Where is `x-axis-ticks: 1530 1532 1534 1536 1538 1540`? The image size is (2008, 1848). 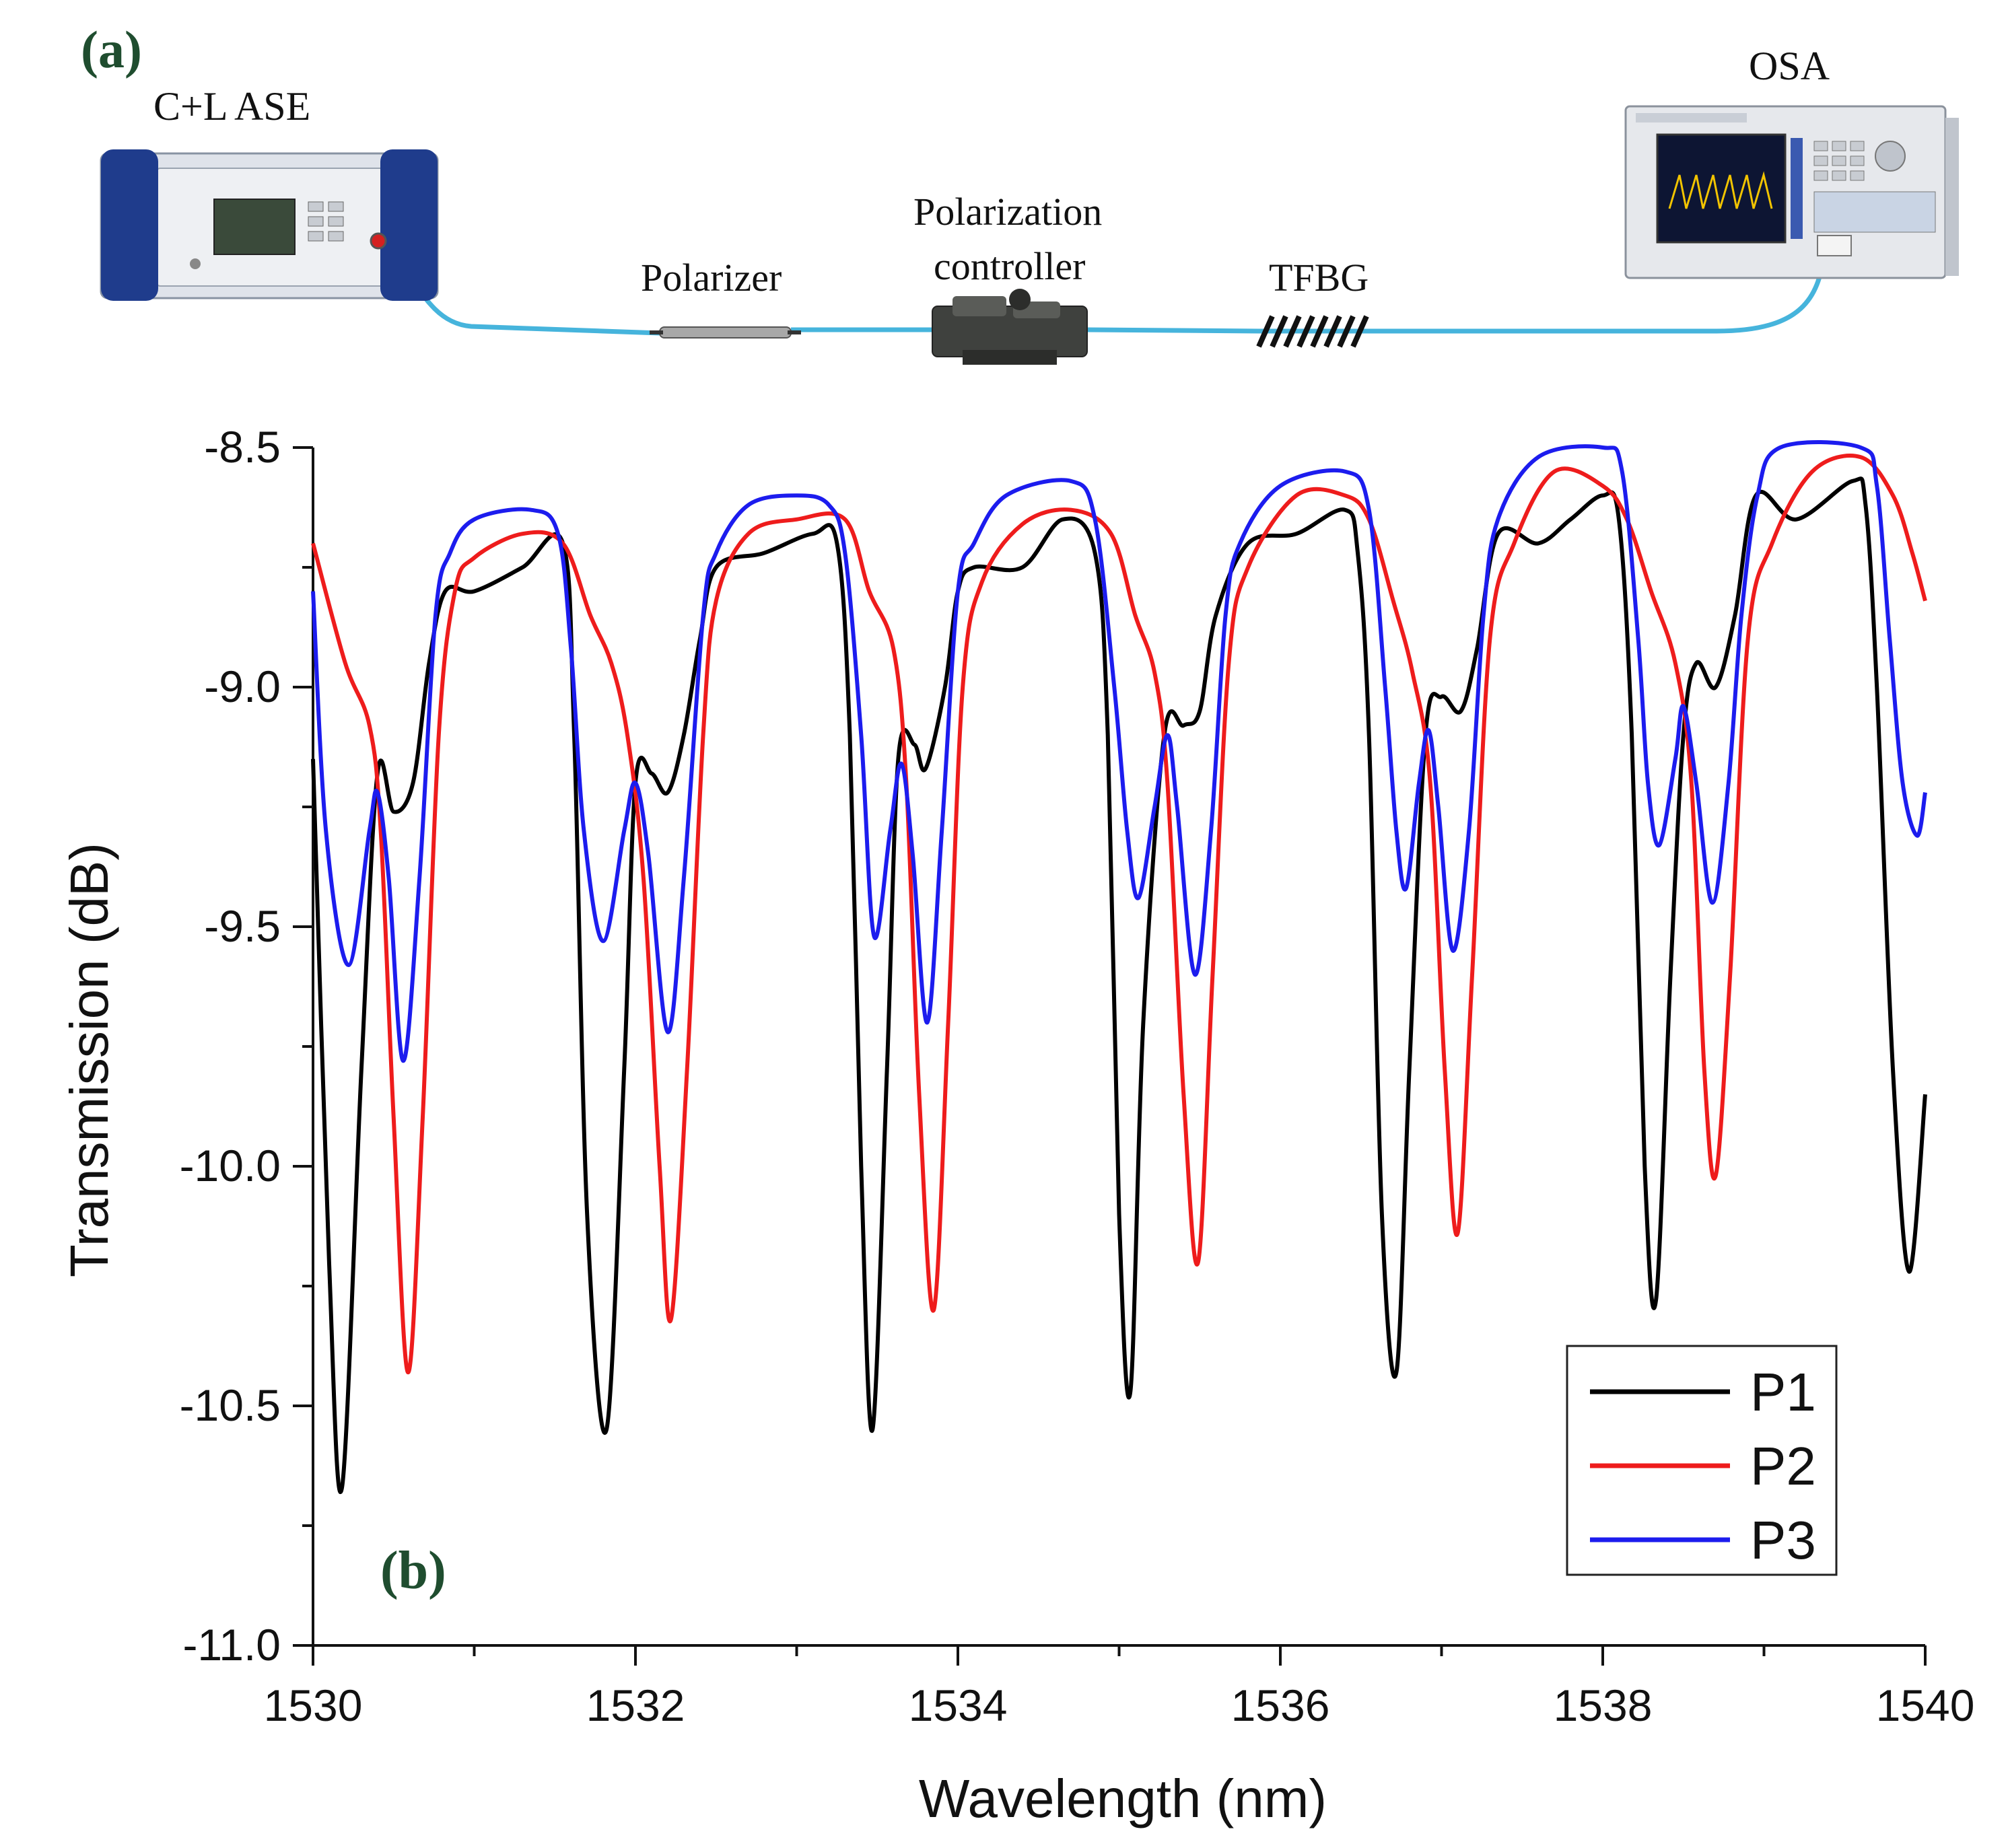 x-axis-ticks: 1530 1532 1534 1536 1538 1540 is located at coordinates (1119, 1687).